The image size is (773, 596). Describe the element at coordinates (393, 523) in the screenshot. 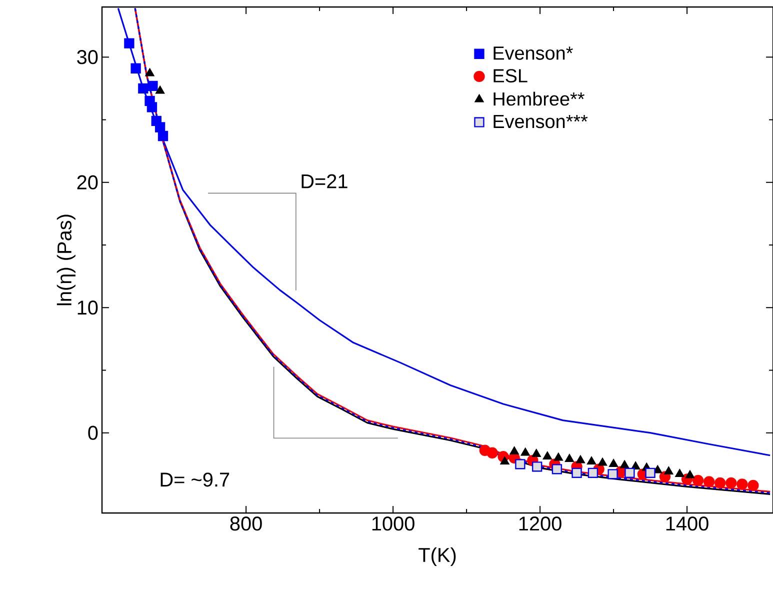

I see `x-tick-label: 1000` at that location.